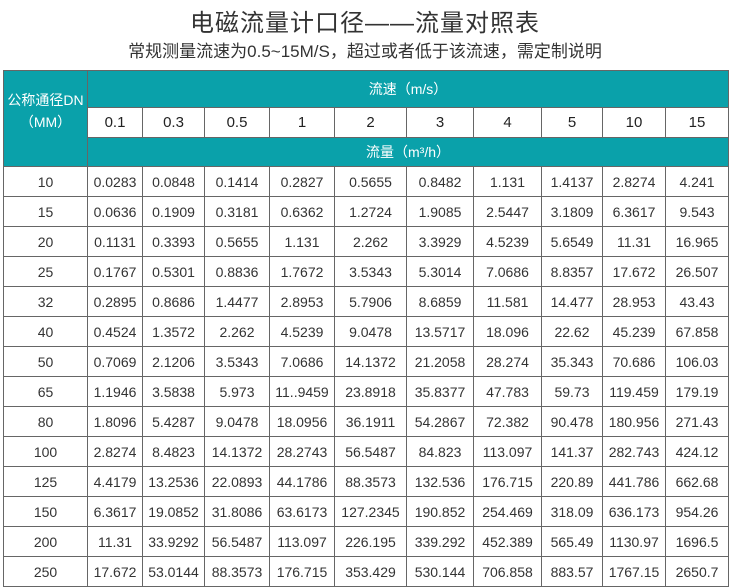 The height and width of the screenshot is (588, 730). I want to click on dn-header-line1: 公称通径DN, so click(45, 100).